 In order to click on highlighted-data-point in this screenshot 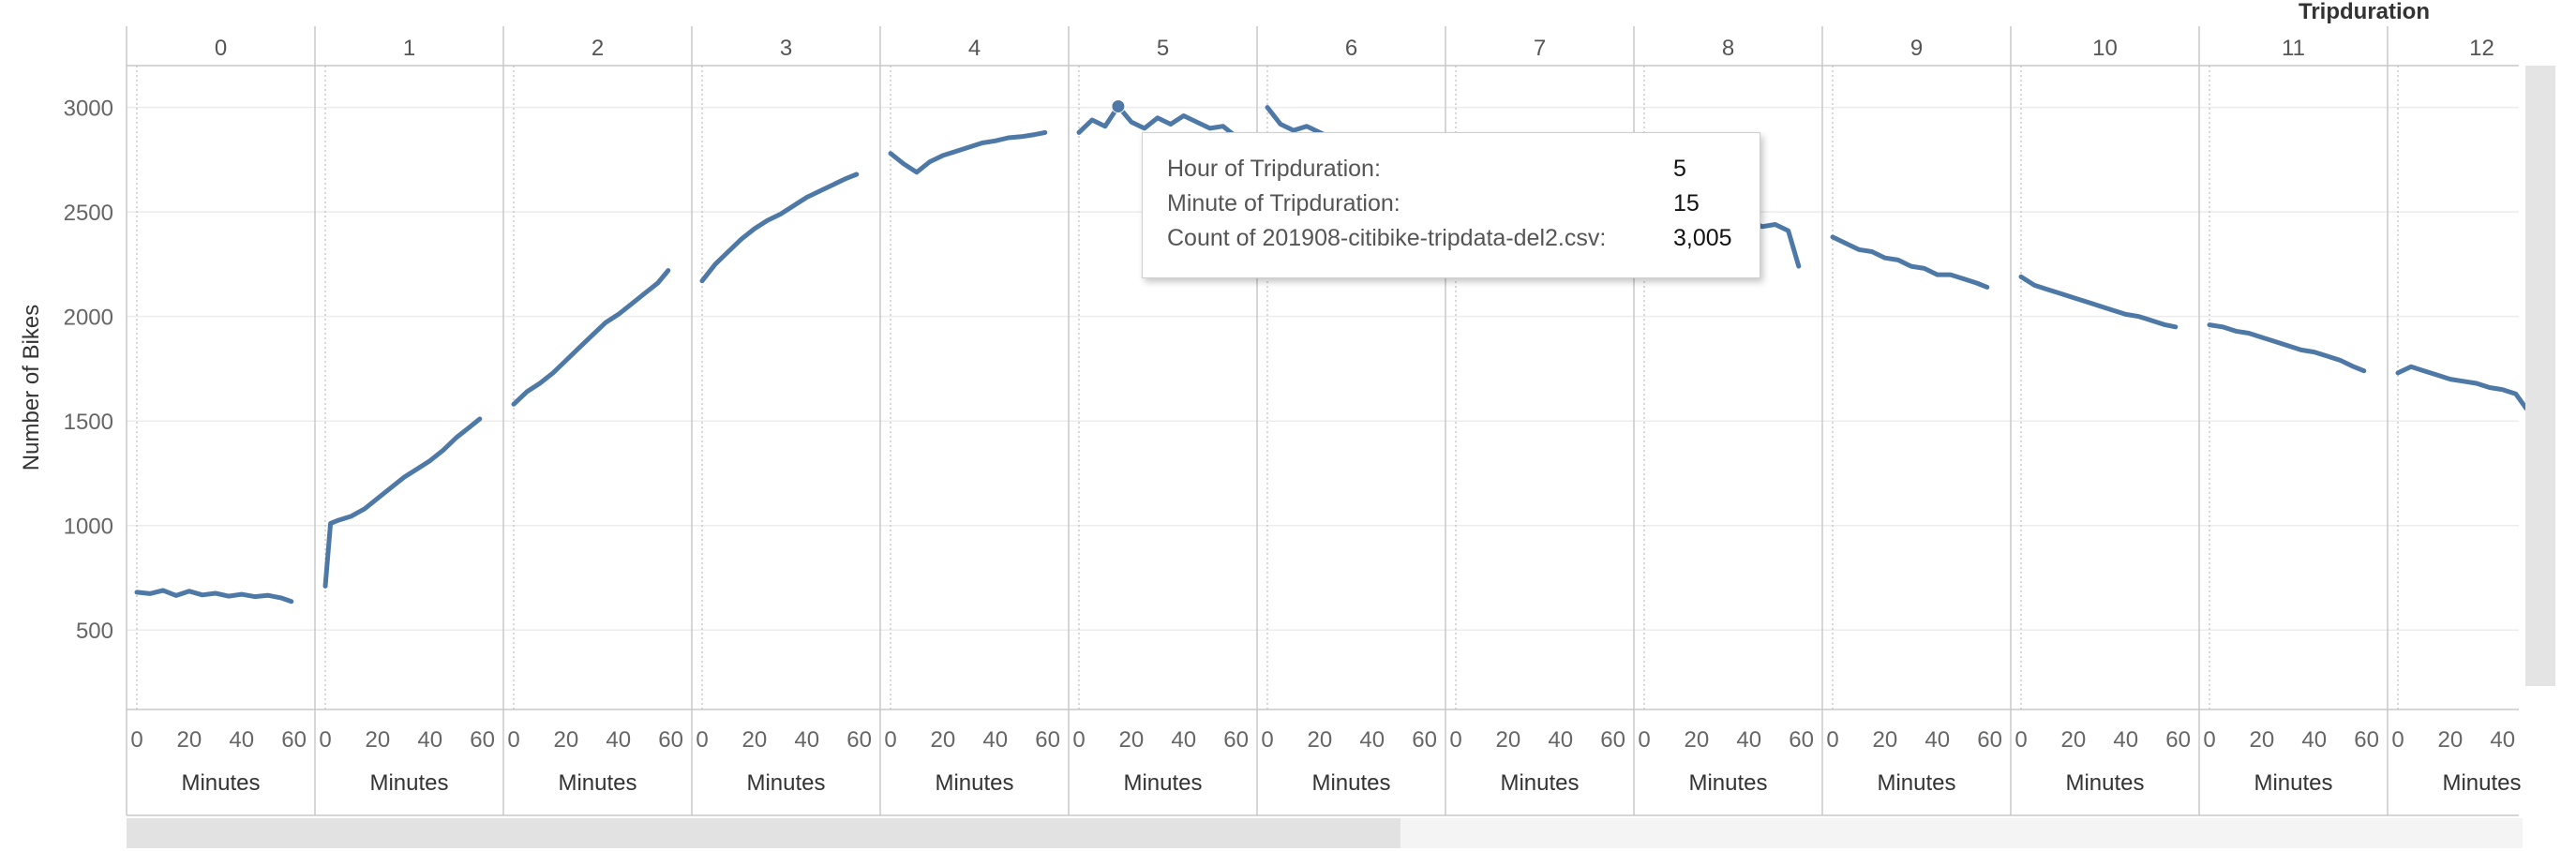, I will do `click(1119, 105)`.